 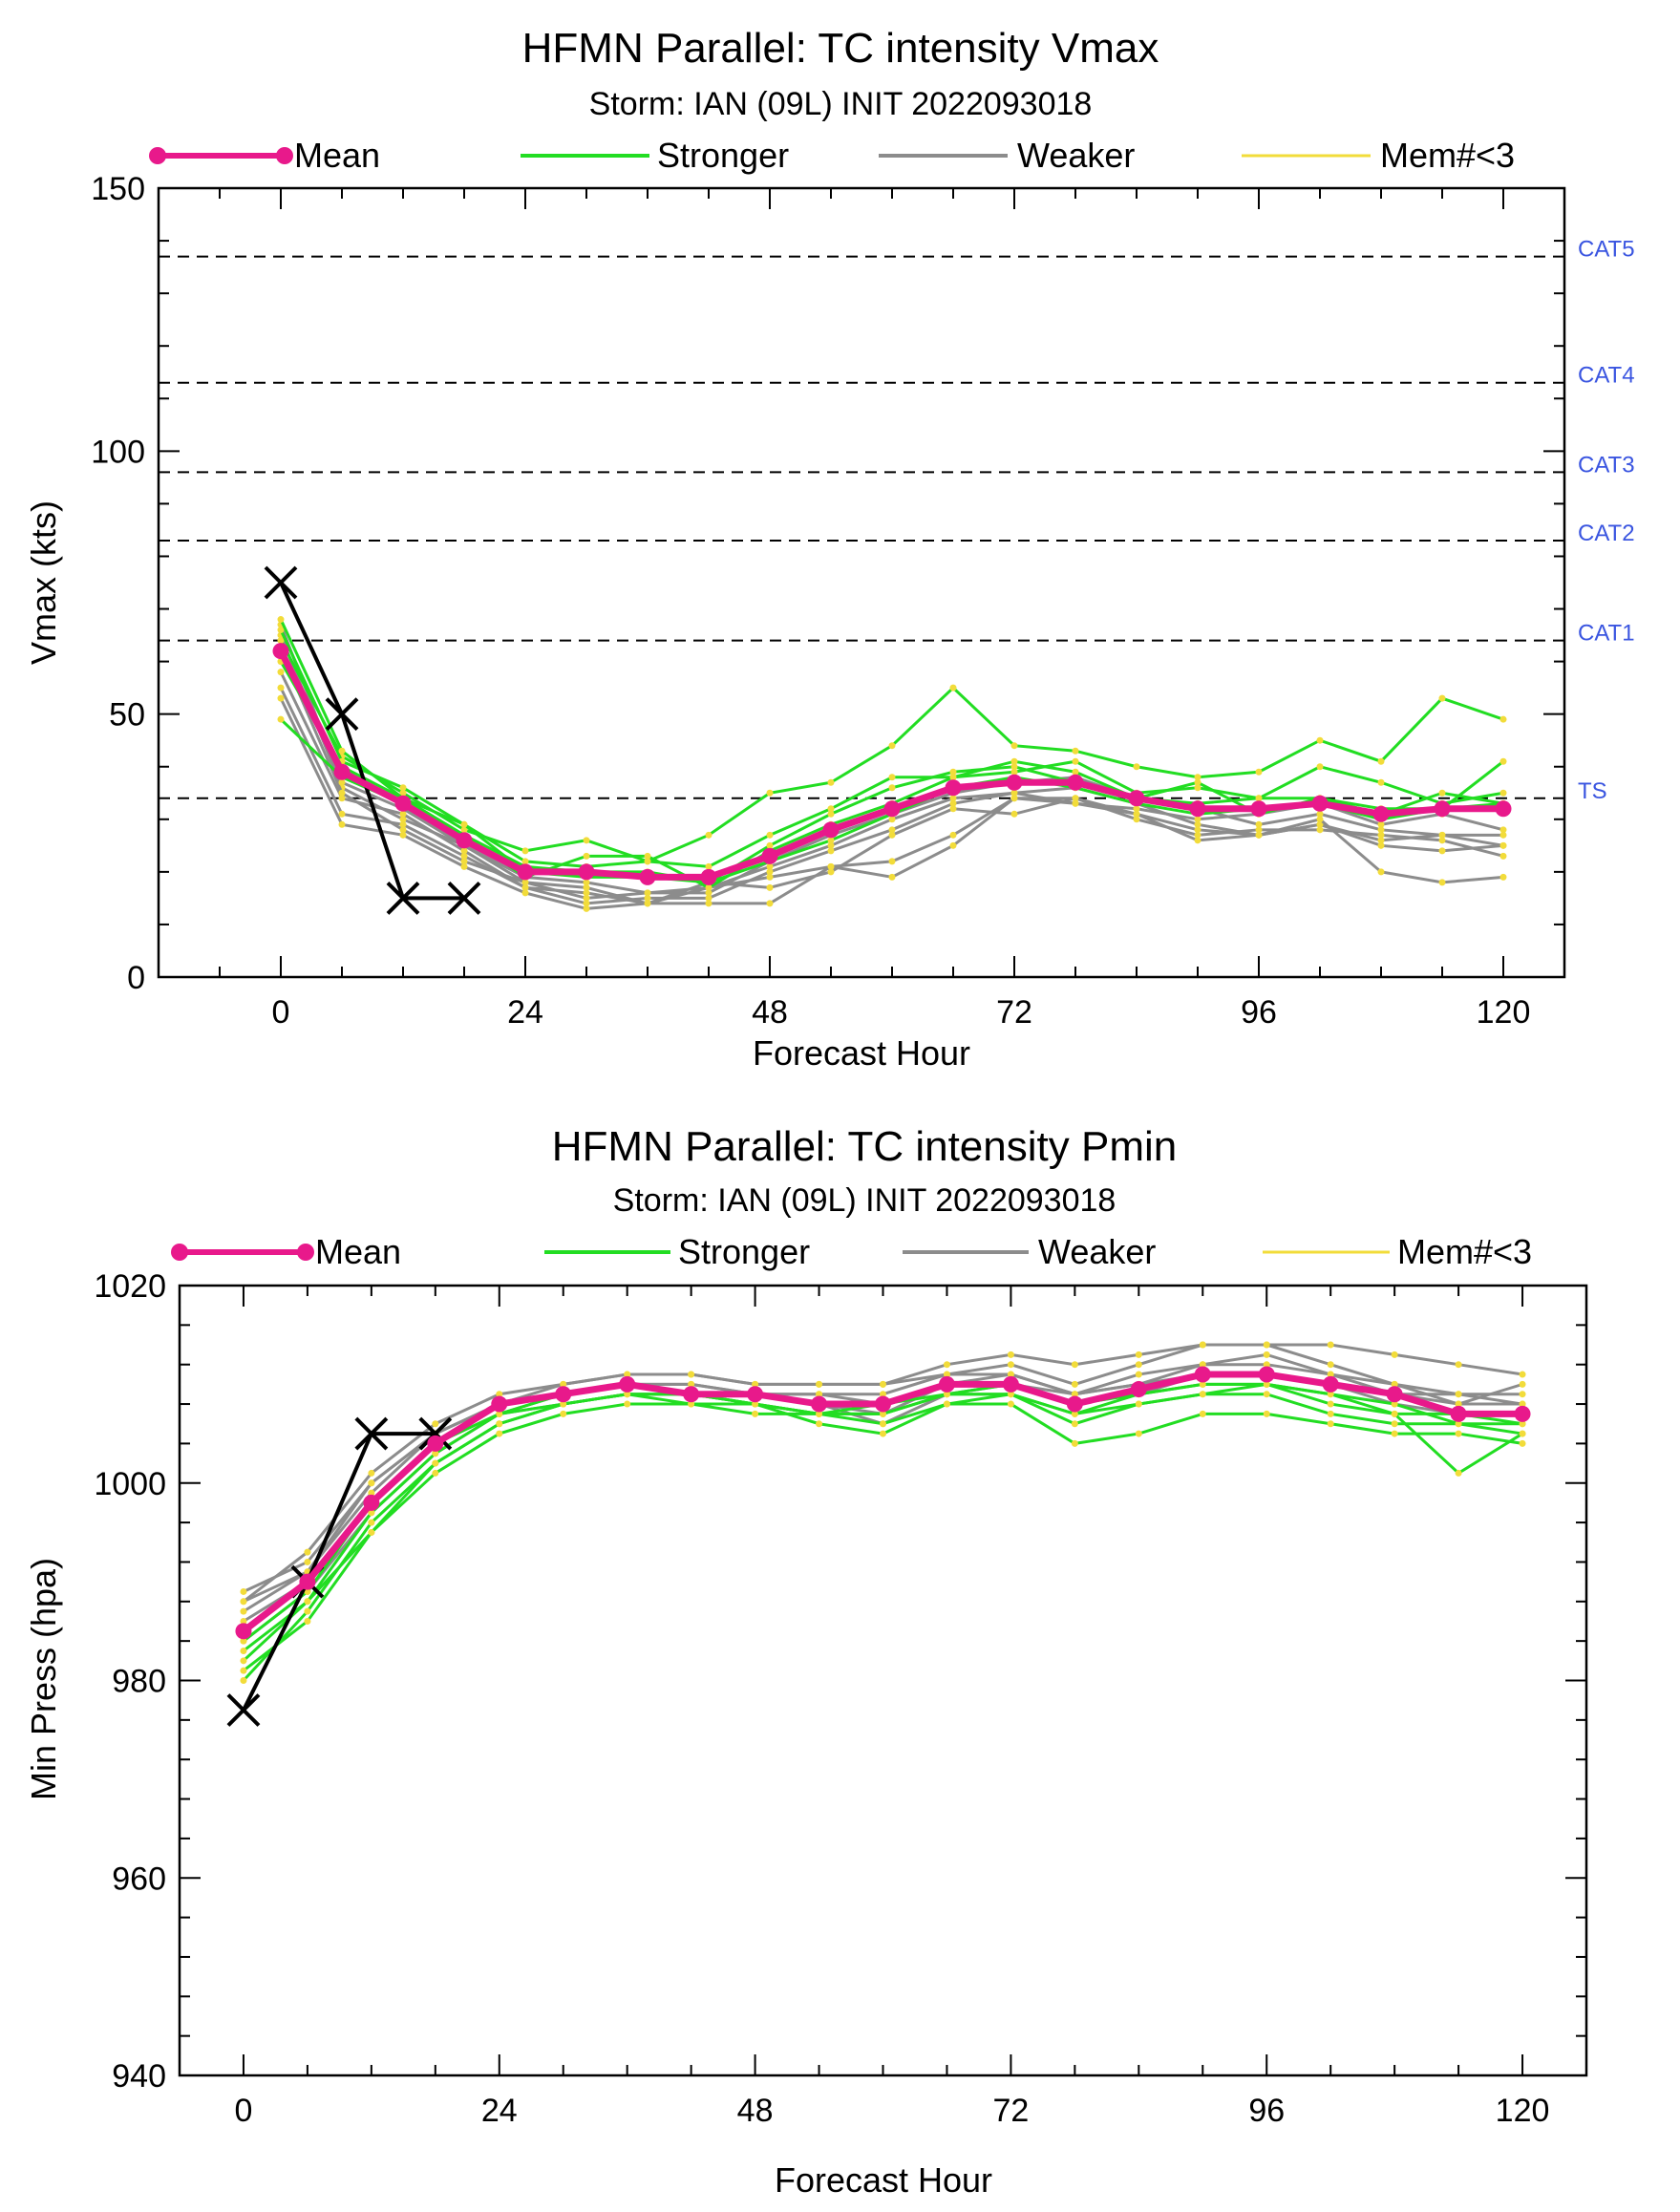 What do you see at coordinates (1014, 1013) in the screenshot?
I see `x-tick-label: 72` at bounding box center [1014, 1013].